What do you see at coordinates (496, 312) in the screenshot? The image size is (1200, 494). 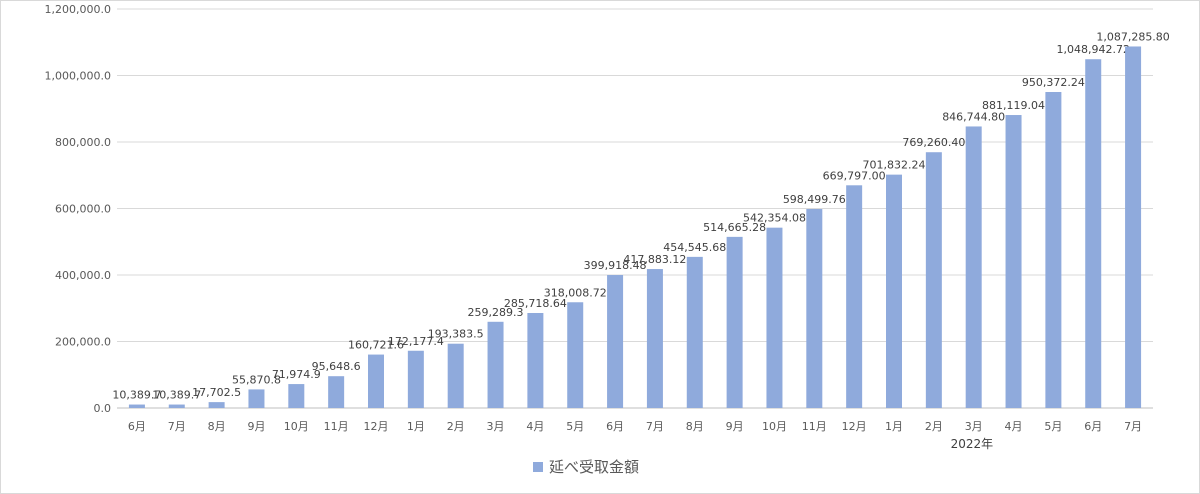 I see `data-label: 259,289.3` at bounding box center [496, 312].